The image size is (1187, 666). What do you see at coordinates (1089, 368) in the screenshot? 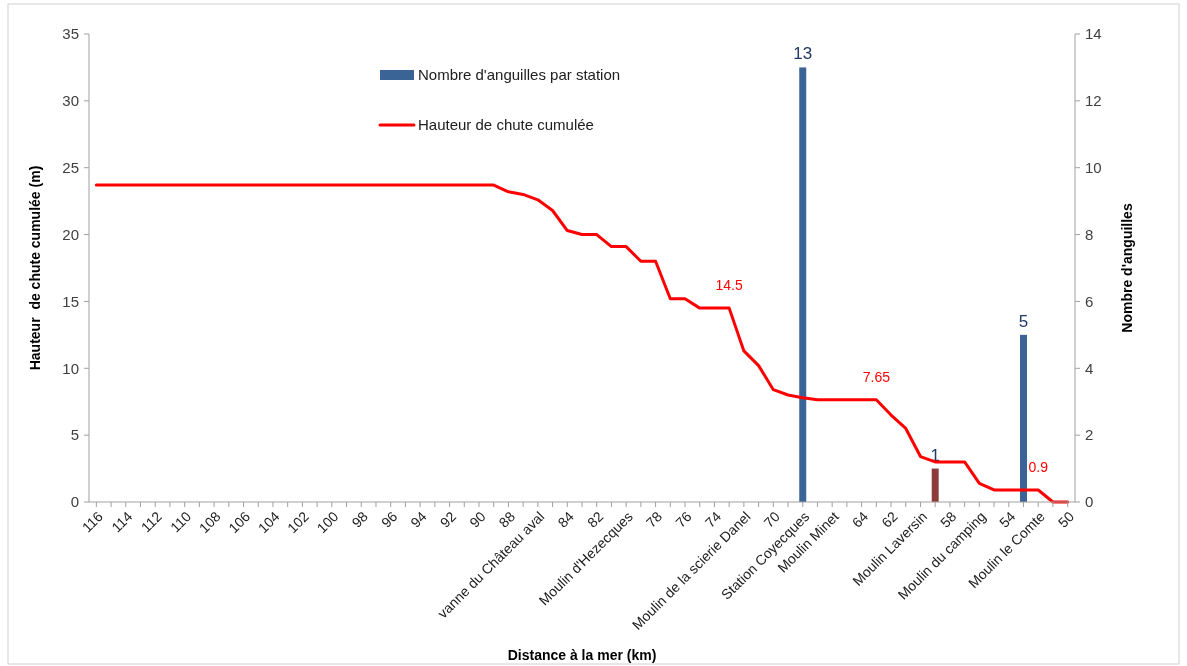
I see `y2-tick-label: 4` at bounding box center [1089, 368].